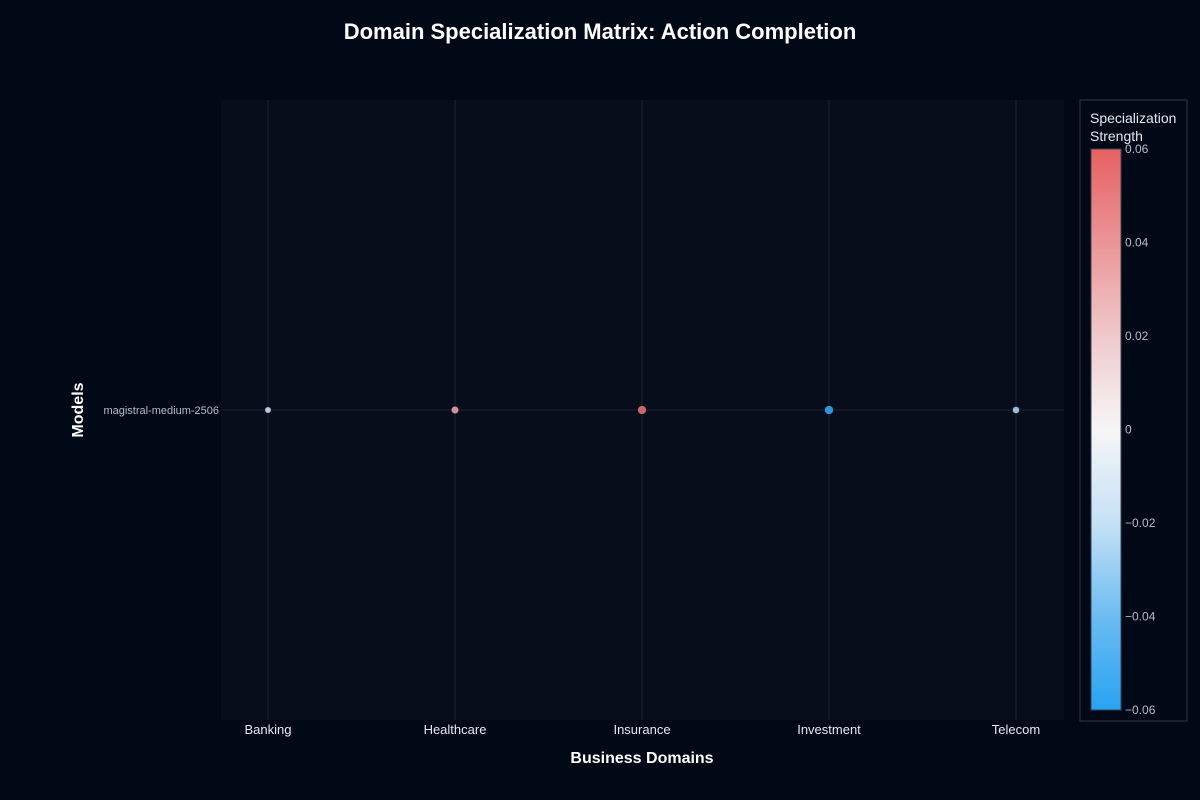 The height and width of the screenshot is (800, 1200). Describe the element at coordinates (1140, 429) in the screenshot. I see `colorbar-tick-labels: 0.06 0.04 0.02 0 −0.02 −0.04 −0.06` at that location.